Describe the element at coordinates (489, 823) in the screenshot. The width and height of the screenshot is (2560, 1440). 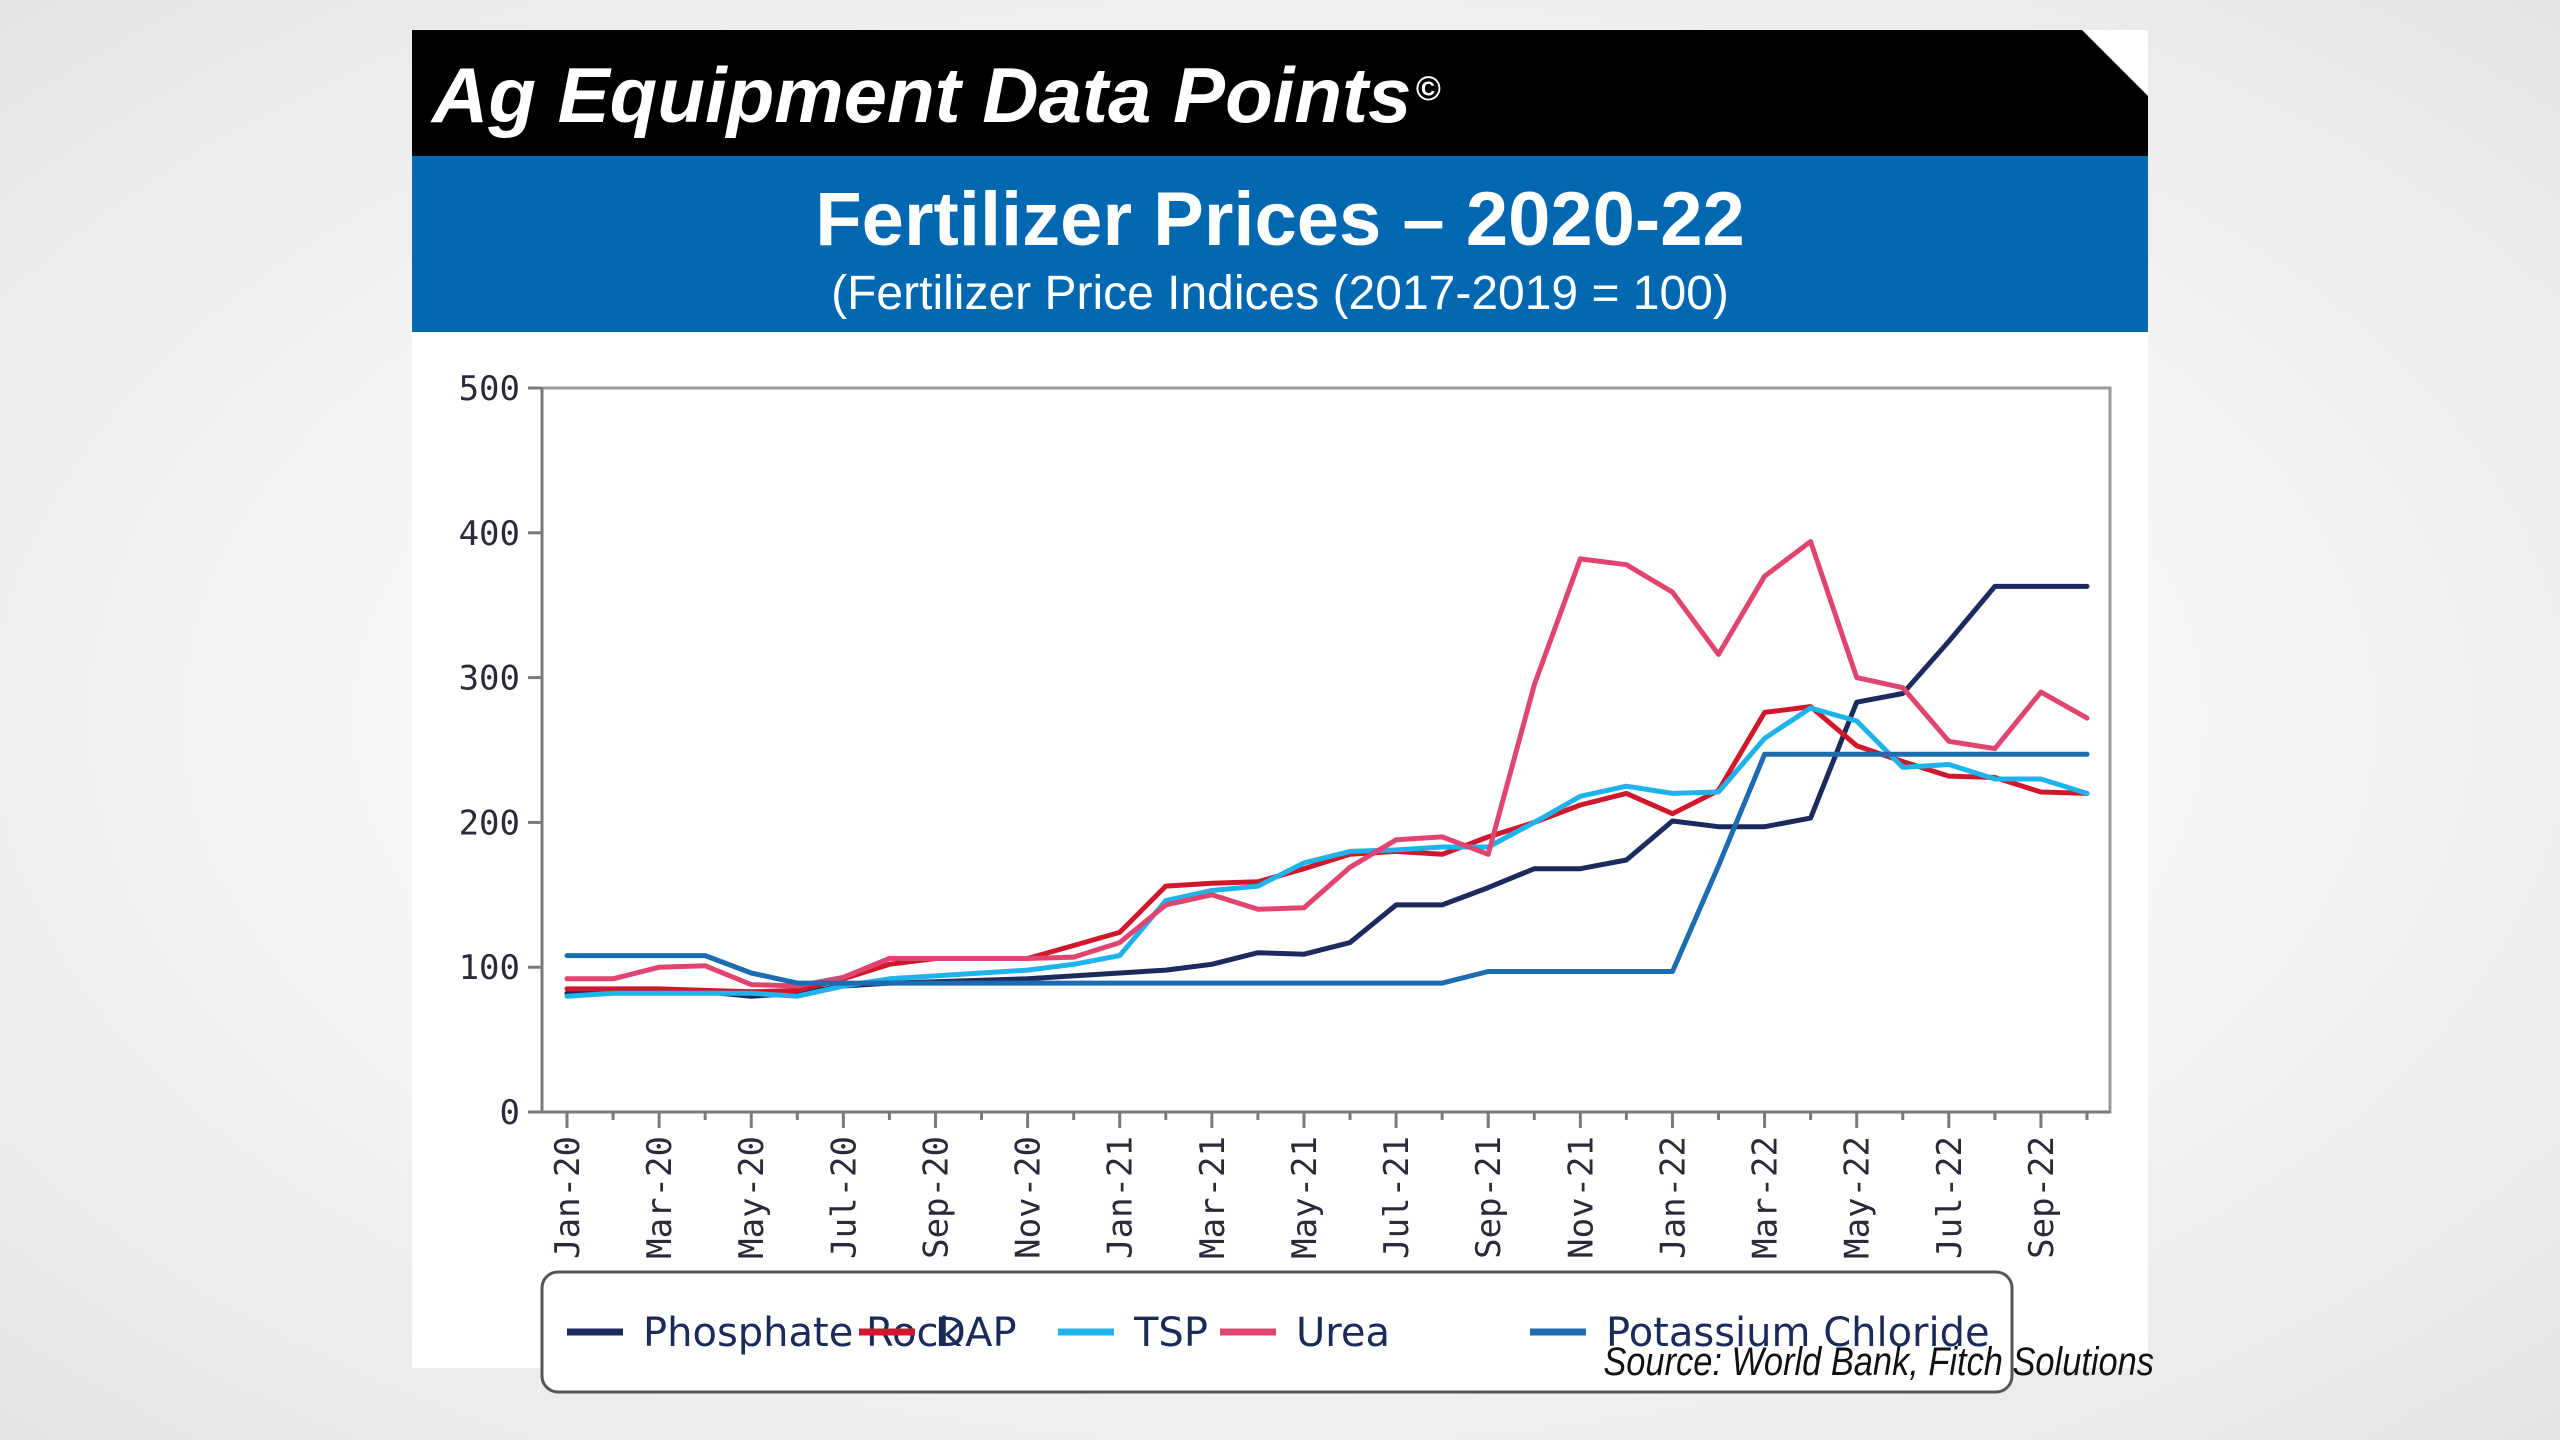
I see `y-tick-label: 200` at that location.